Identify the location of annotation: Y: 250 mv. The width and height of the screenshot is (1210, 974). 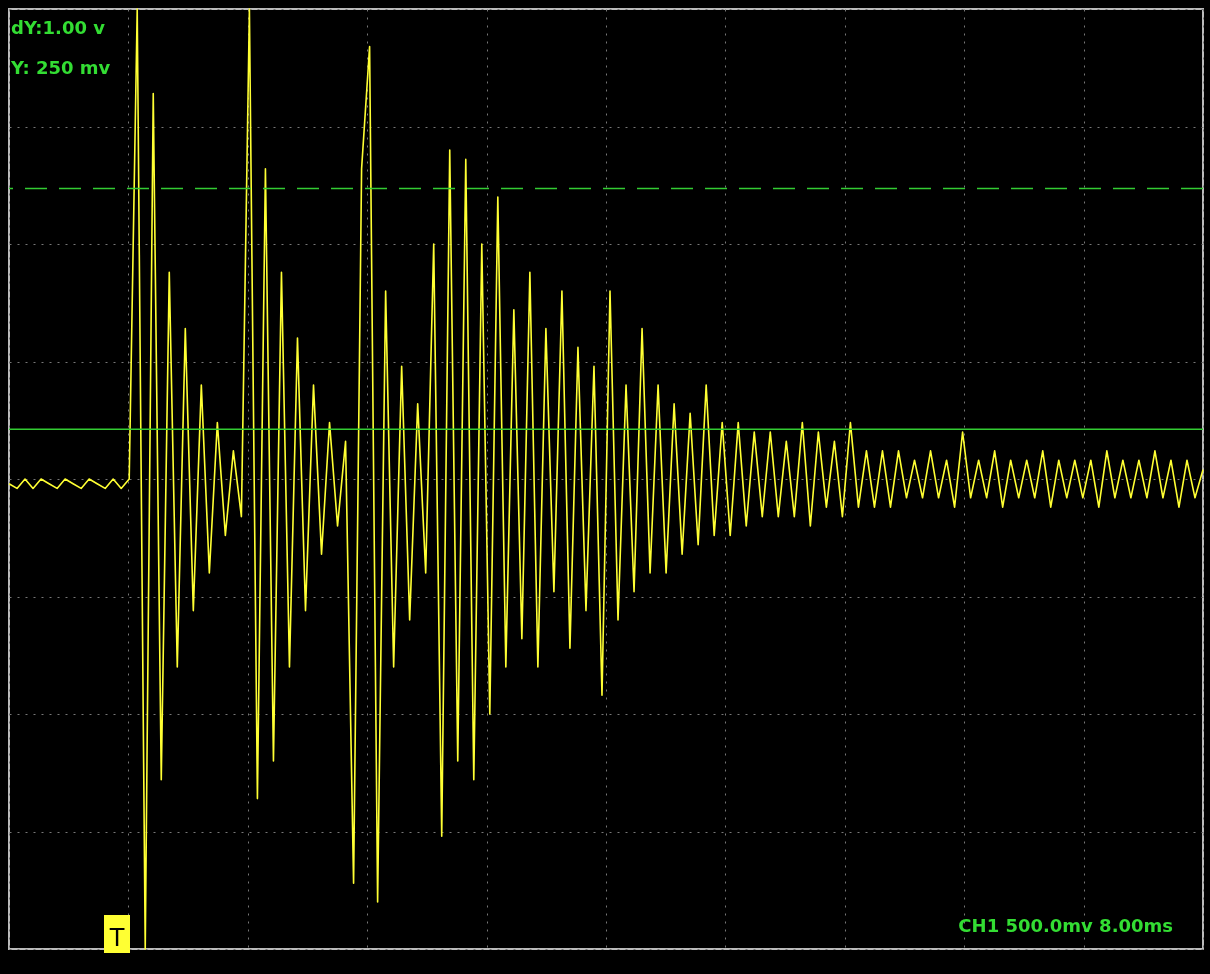
(60, 67).